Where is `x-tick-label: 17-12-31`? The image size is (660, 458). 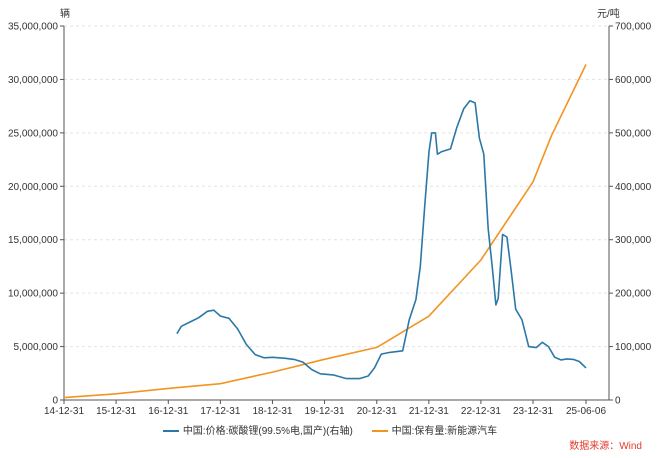
x-tick-label: 17-12-31 is located at coordinates (220, 411).